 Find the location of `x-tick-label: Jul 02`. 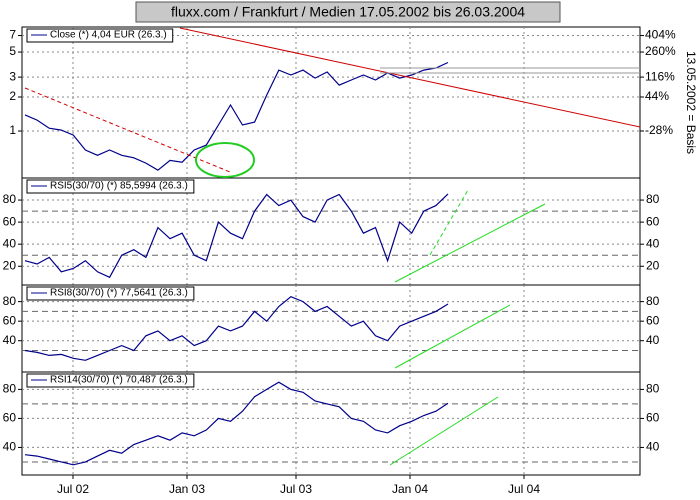

x-tick-label: Jul 02 is located at coordinates (73, 489).